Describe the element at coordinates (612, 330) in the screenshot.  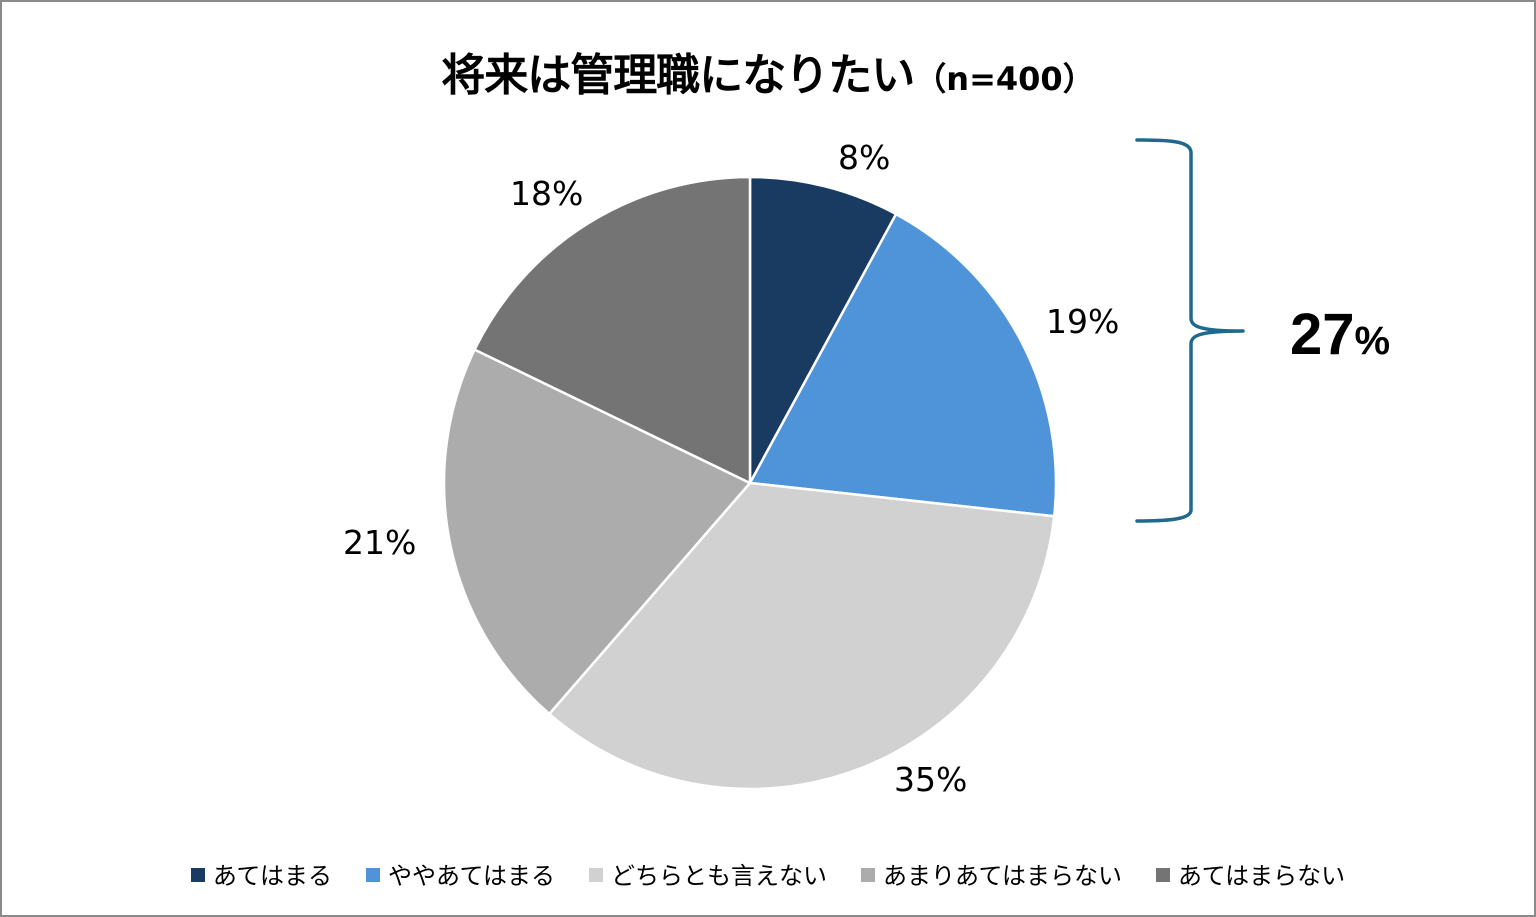
I see `pie-slice-atehamaranai` at that location.